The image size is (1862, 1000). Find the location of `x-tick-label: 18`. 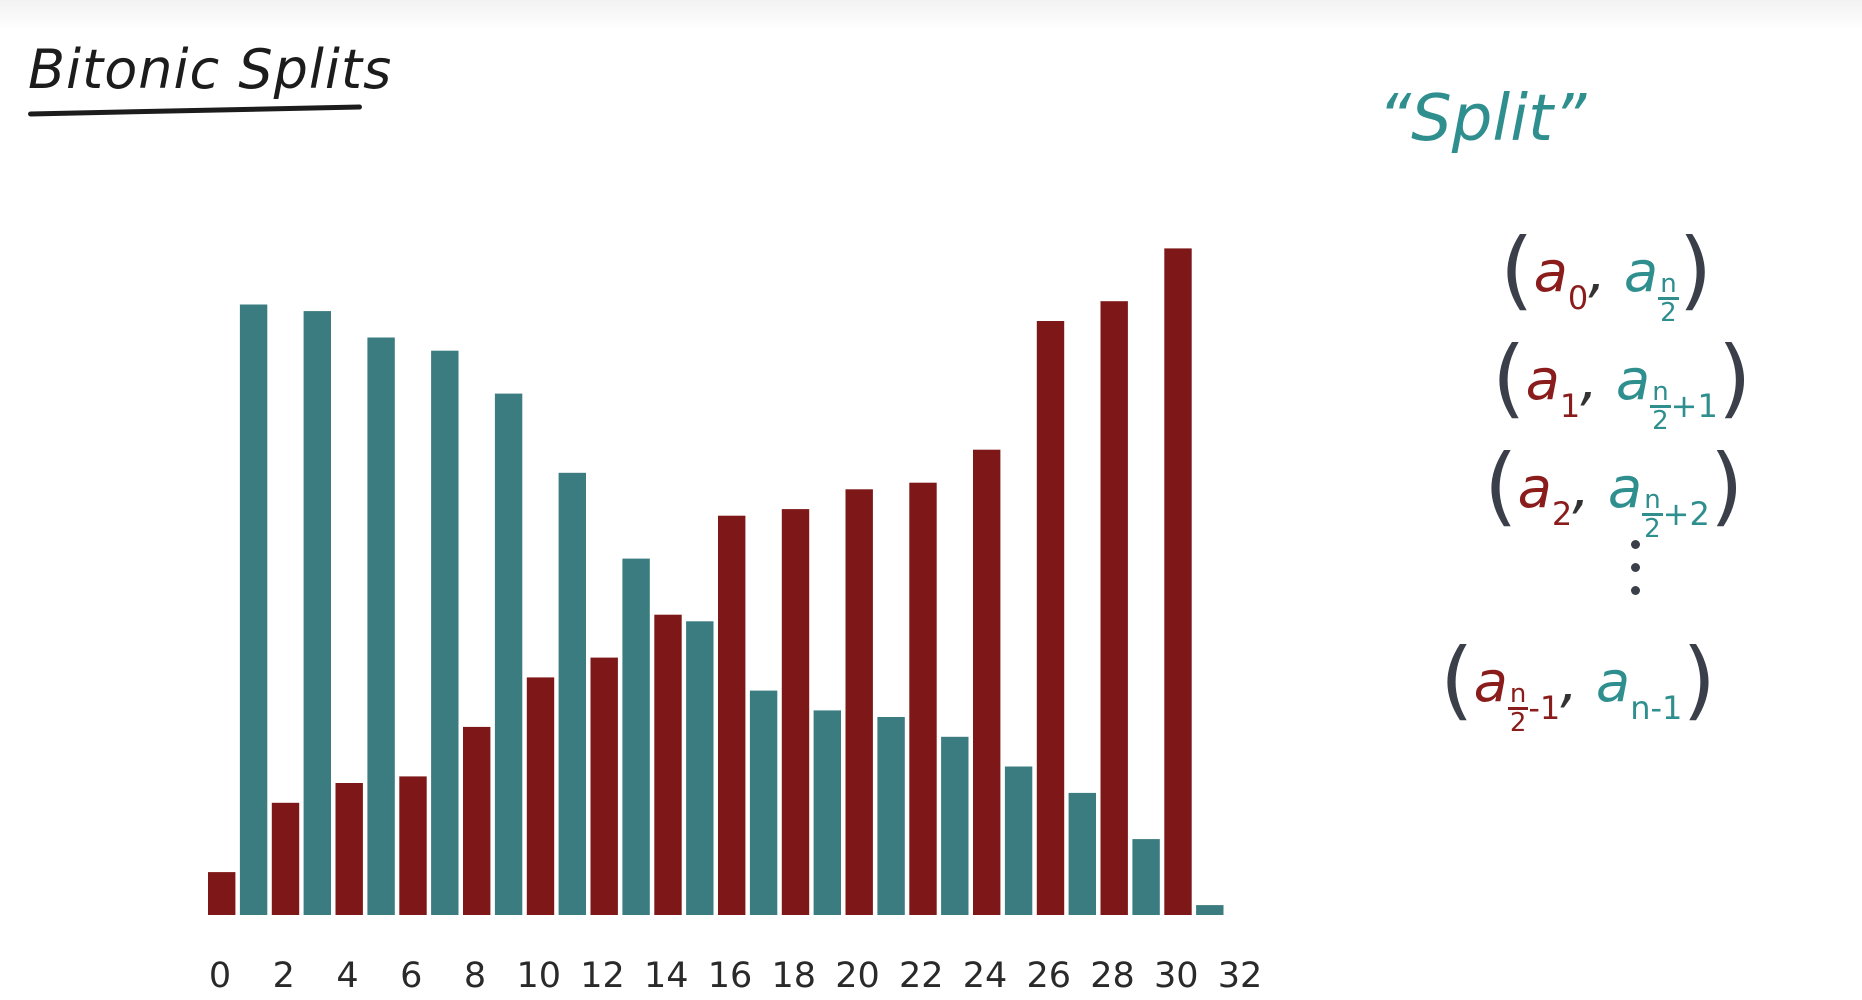

x-tick-label: 18 is located at coordinates (794, 976).